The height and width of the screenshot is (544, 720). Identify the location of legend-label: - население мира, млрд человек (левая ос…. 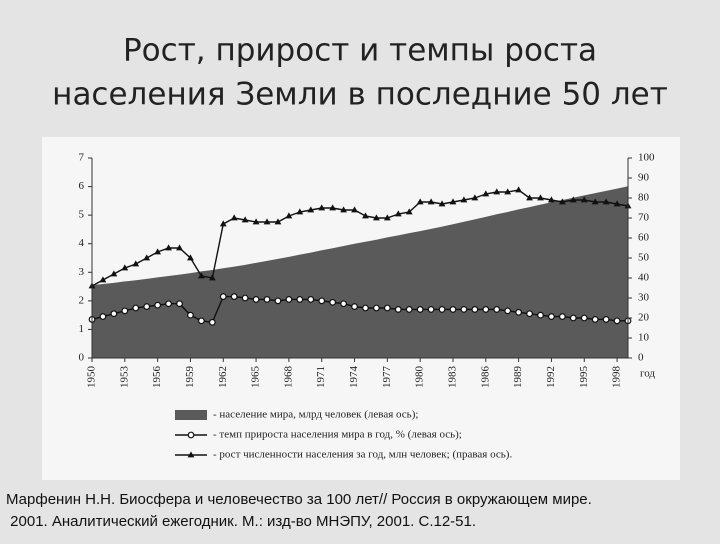
(315, 415).